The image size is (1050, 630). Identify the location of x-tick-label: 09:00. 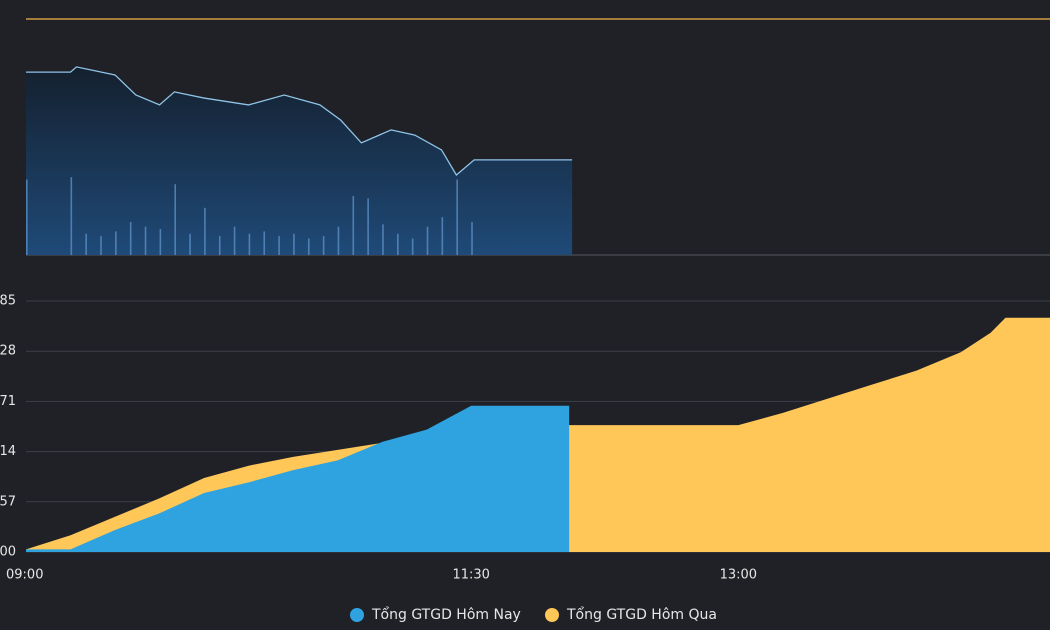
(24, 575).